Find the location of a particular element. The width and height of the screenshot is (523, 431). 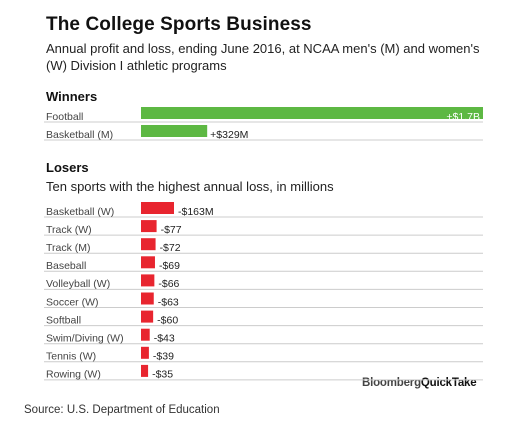

winners-section-title: Winners is located at coordinates (72, 96).